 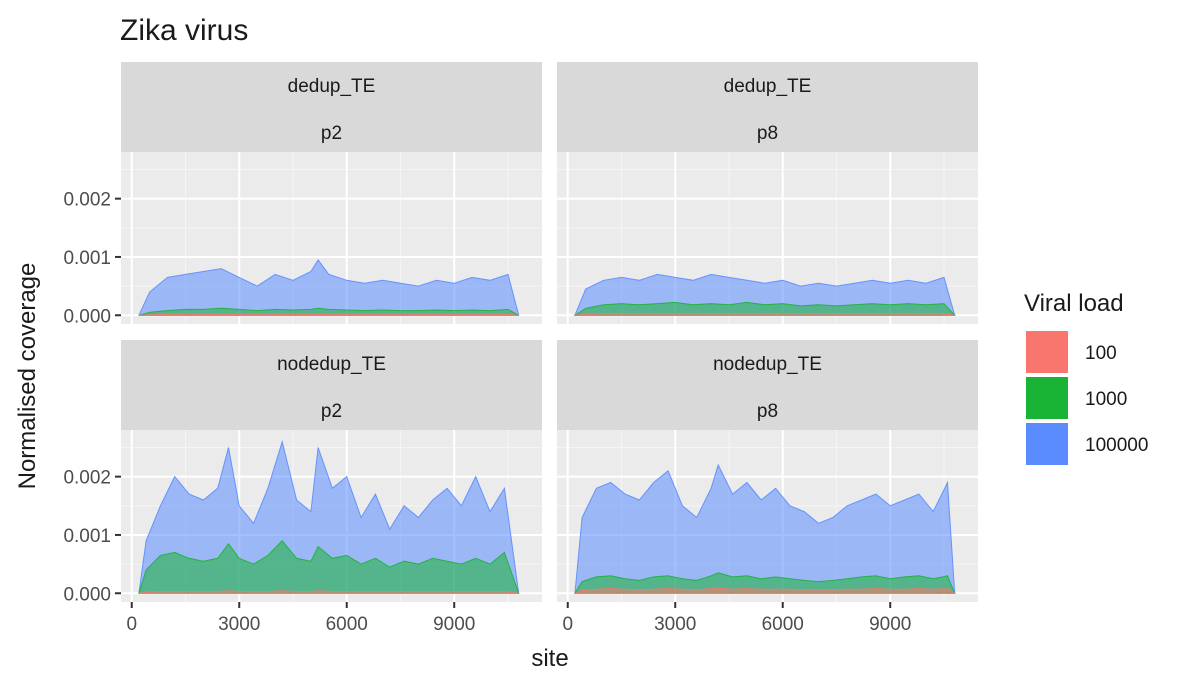 I want to click on facet-panel: dedup_TE p8, so click(x=767, y=193).